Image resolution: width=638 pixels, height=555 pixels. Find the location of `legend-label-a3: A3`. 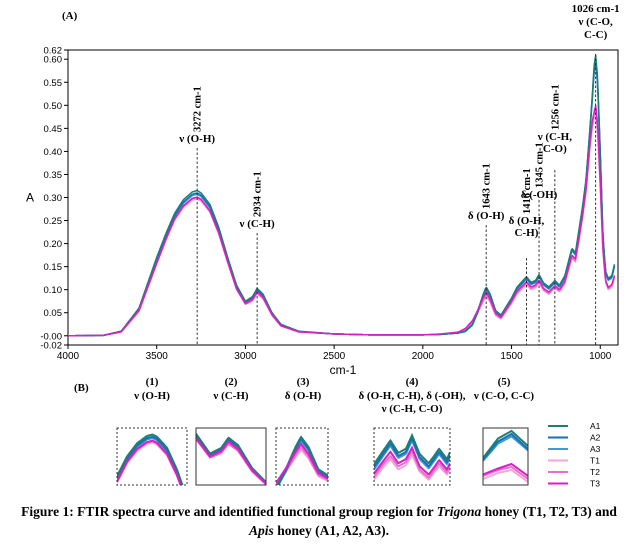

legend-label-a3: A3 is located at coordinates (595, 449).